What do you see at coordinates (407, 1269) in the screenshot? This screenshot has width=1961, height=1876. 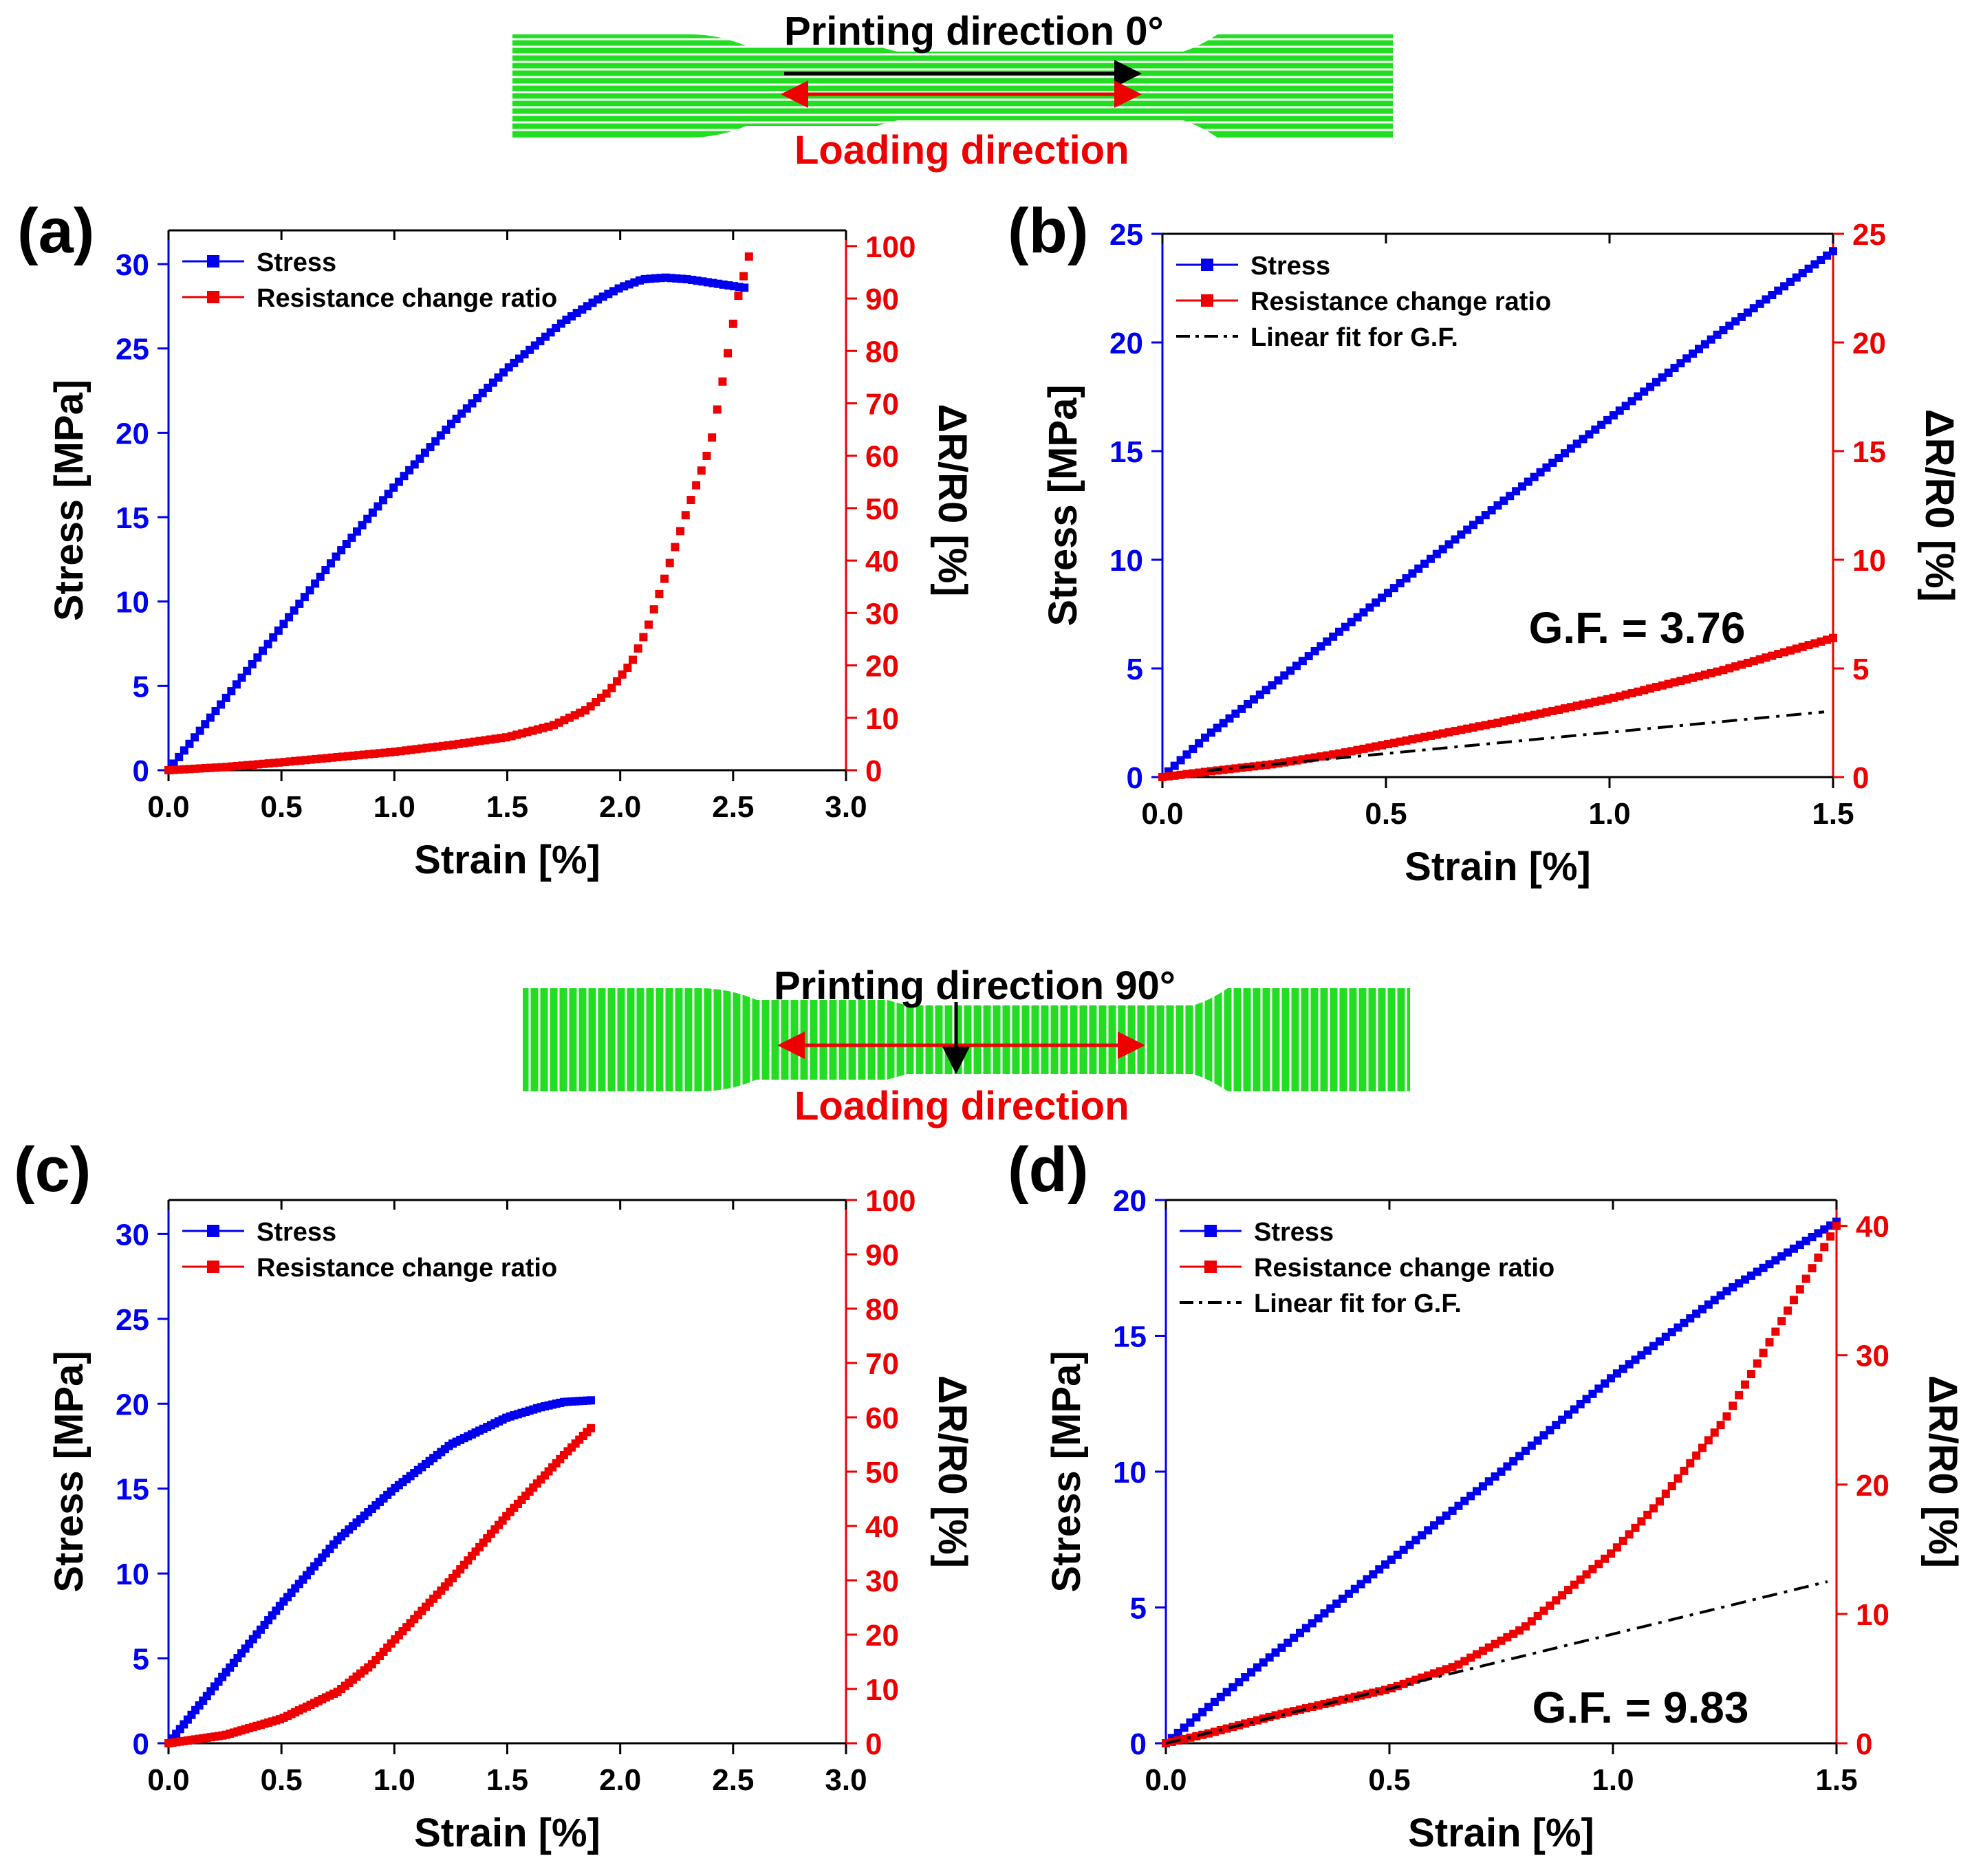 I see `legend-entry: Resistance change ratio` at bounding box center [407, 1269].